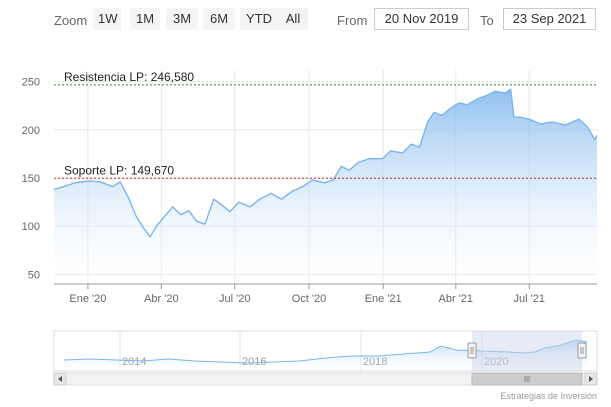 Image resolution: width=611 pixels, height=407 pixels. I want to click on x-tick-label: Jul '20, so click(234, 299).